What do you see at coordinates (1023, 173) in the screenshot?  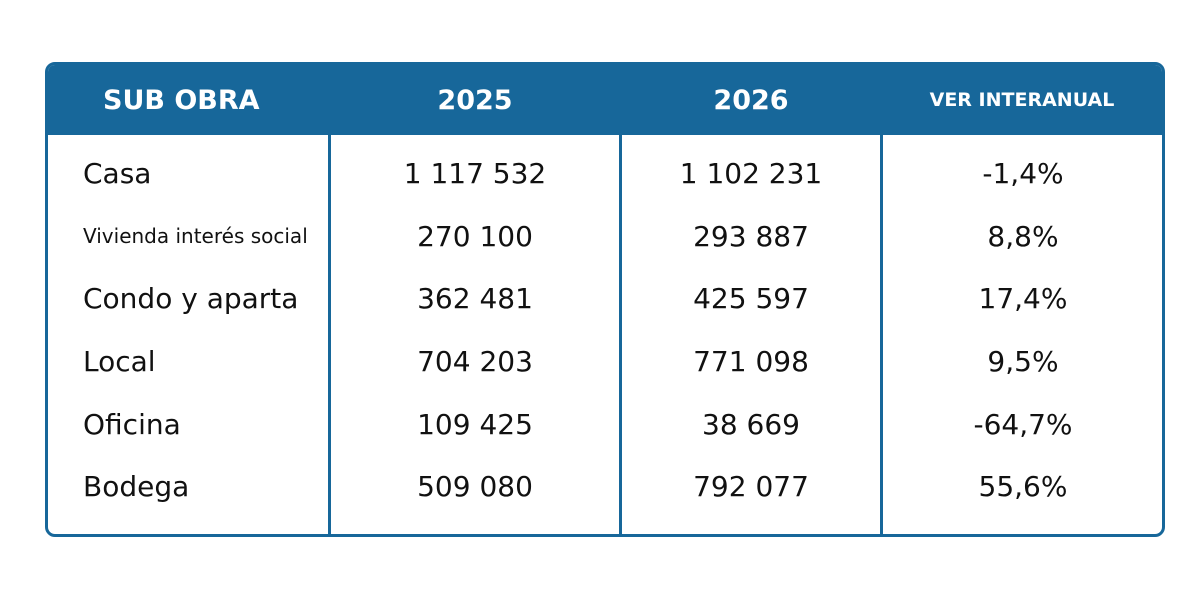 I see `row-change-percent: -1,4%` at bounding box center [1023, 173].